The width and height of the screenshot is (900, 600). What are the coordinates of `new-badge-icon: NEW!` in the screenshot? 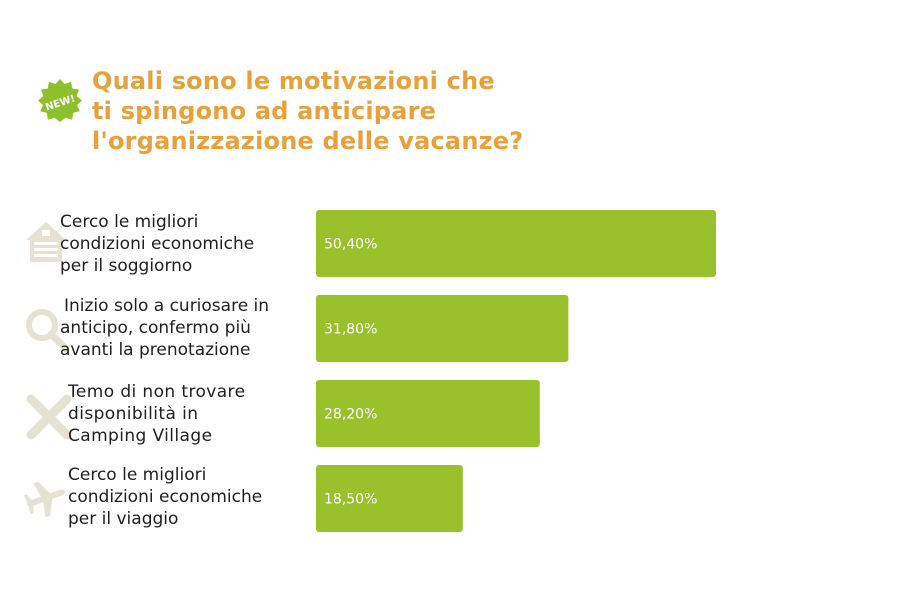 It's located at (60, 100).